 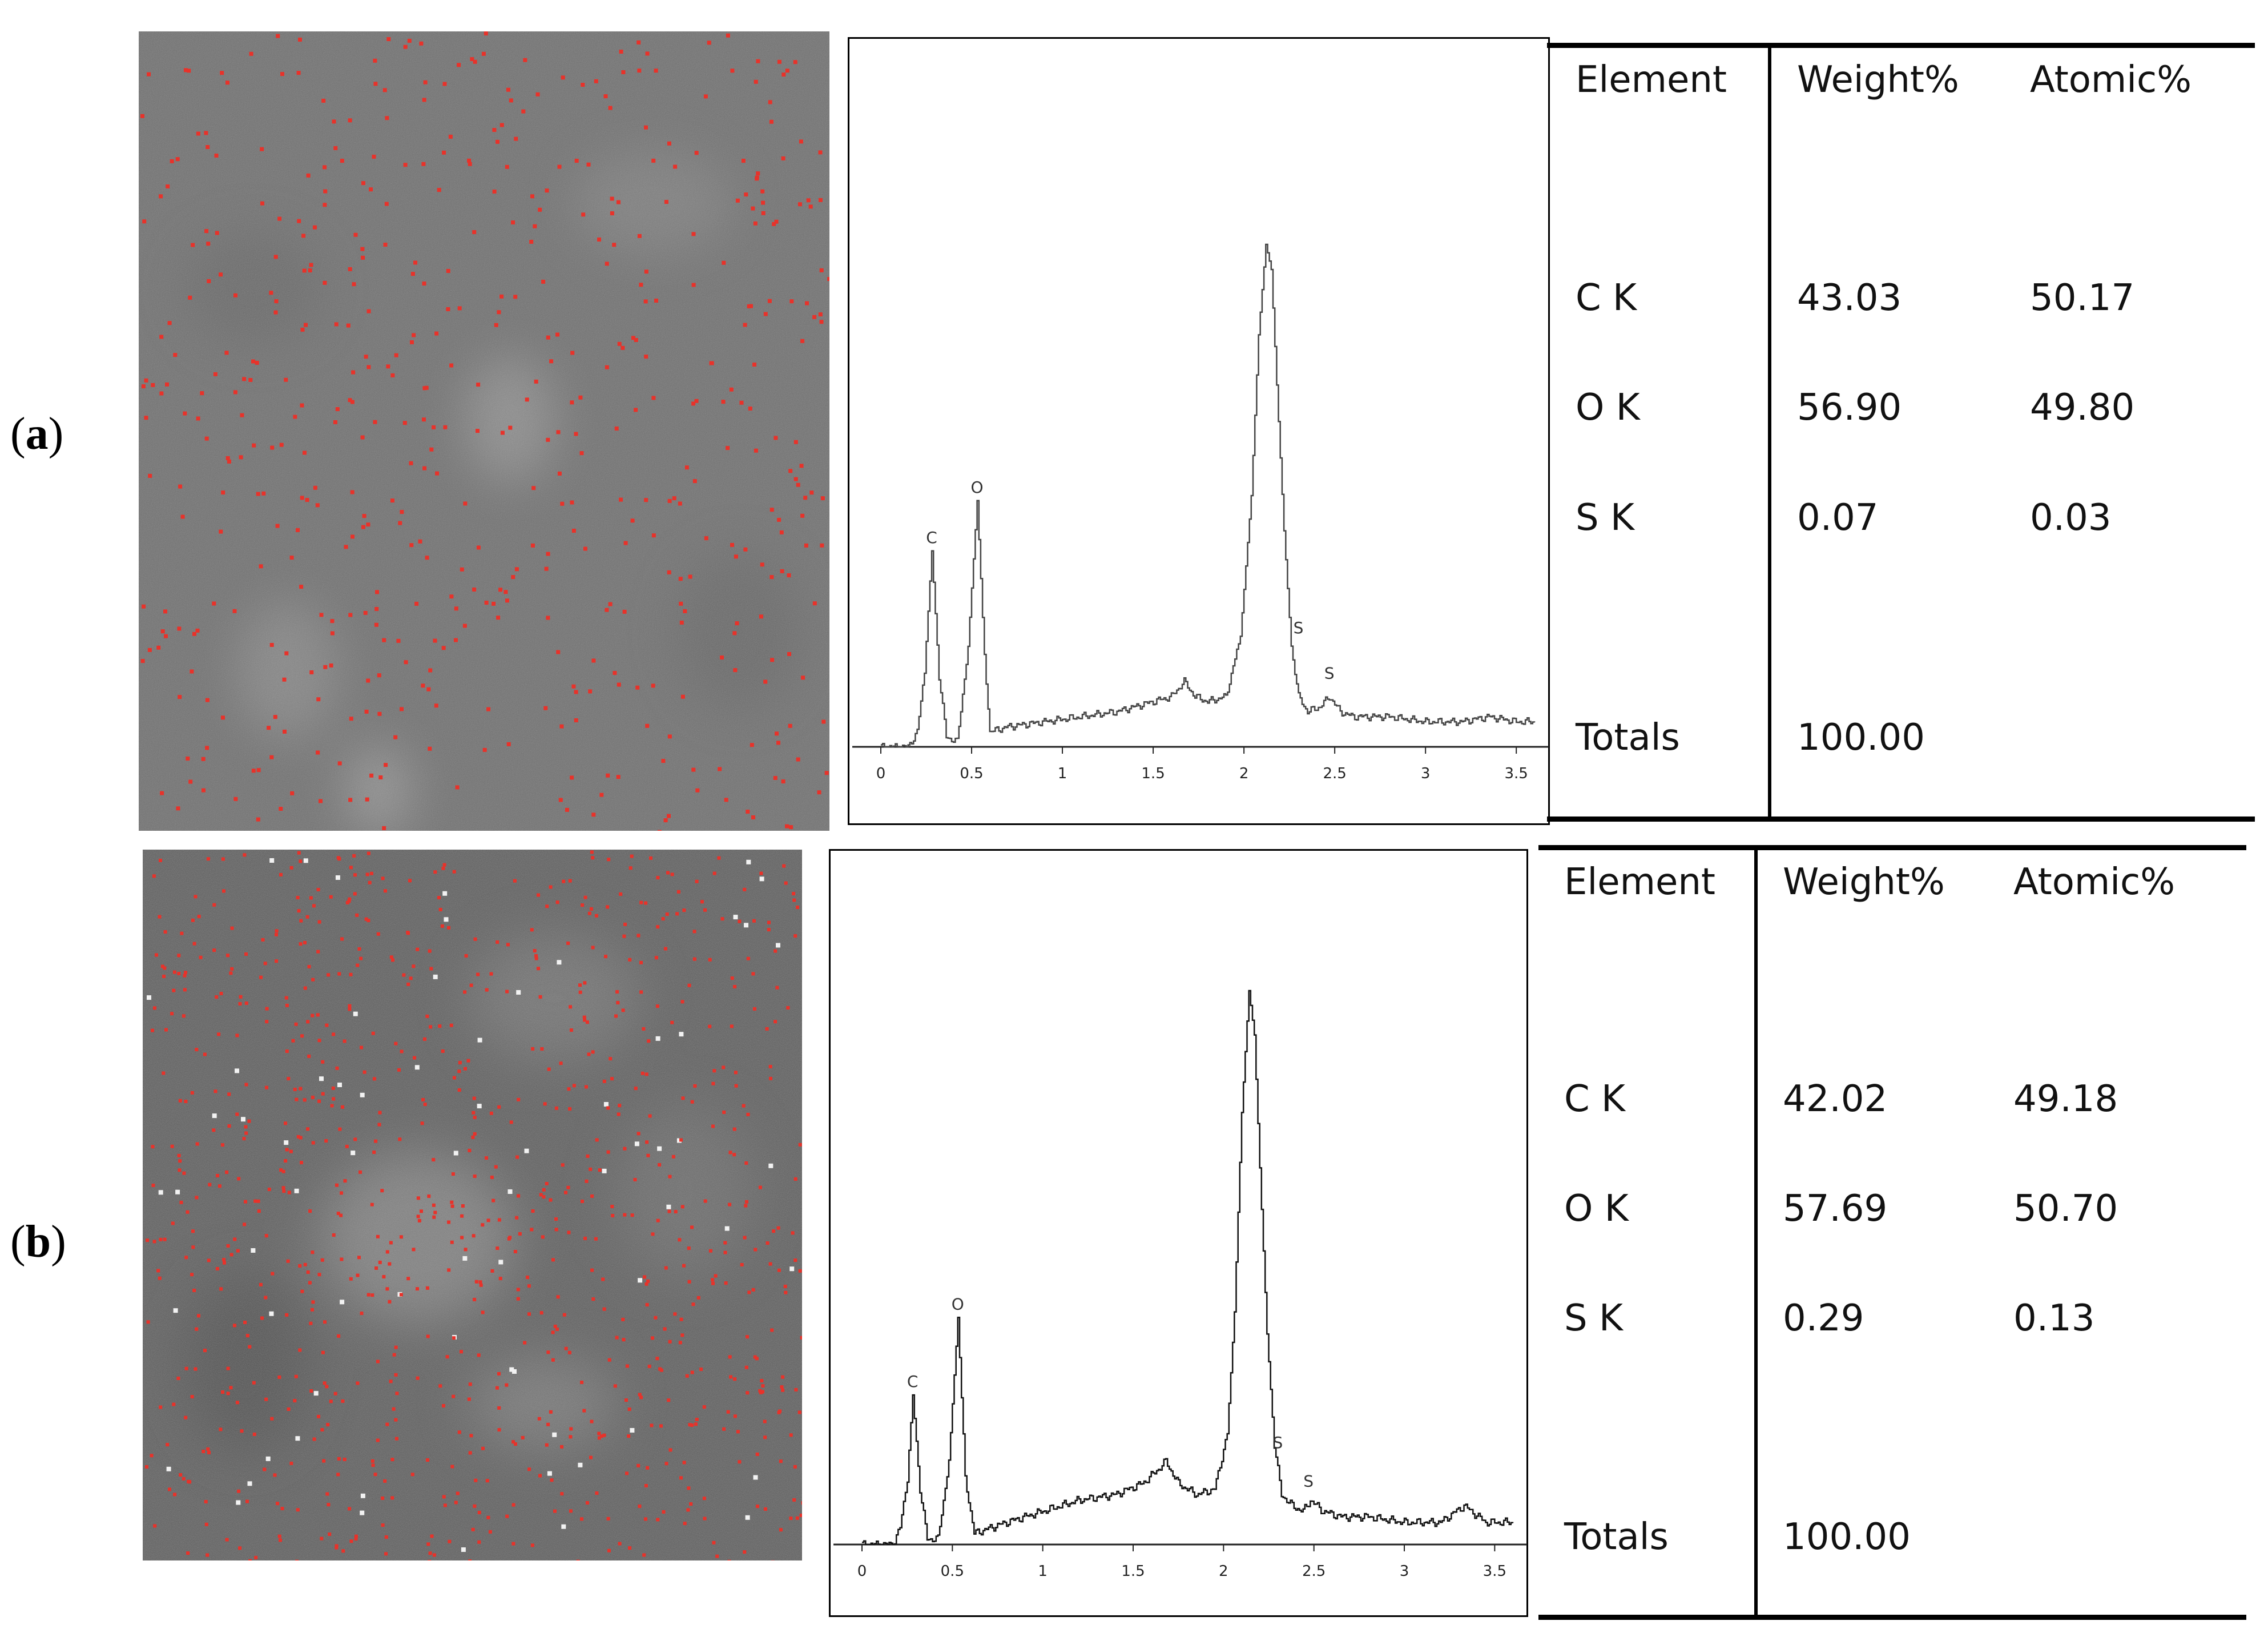 I want to click on table-b-totals-value: 100.00, so click(x=1847, y=1537).